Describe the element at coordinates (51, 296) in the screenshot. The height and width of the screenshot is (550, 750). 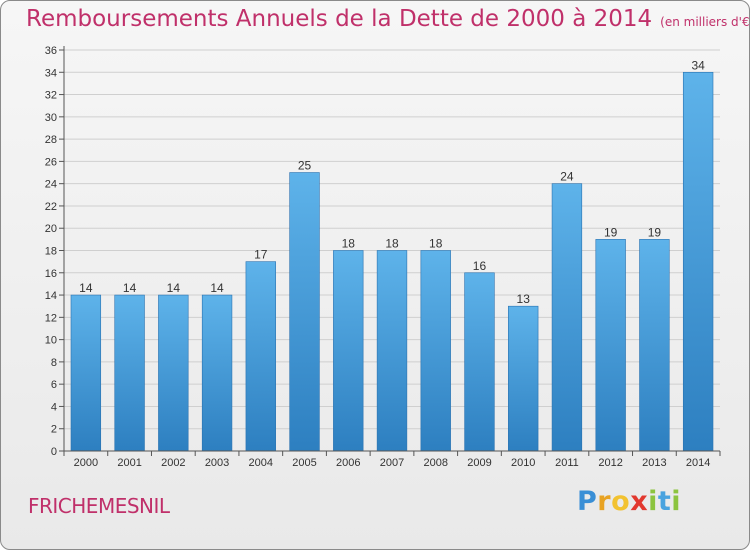
I see `y-tick-label: 14` at that location.